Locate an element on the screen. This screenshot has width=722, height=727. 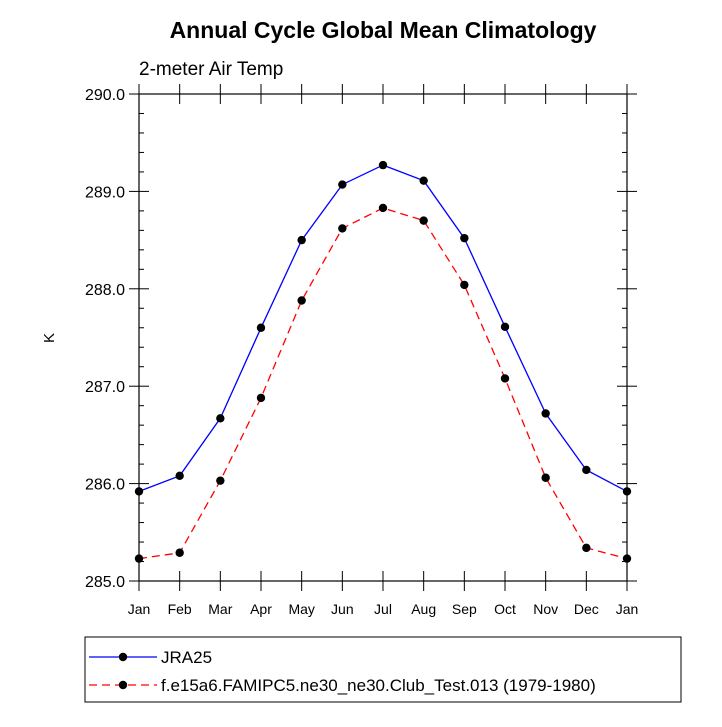
x-tick-label: Dec is located at coordinates (586, 609).